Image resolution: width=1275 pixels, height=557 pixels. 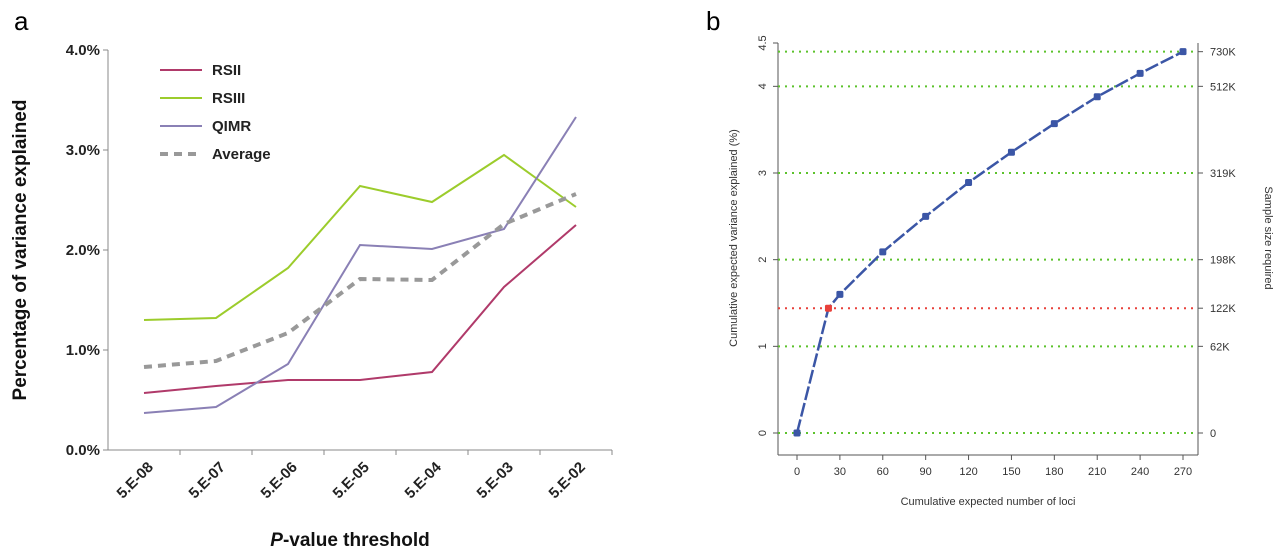 What do you see at coordinates (926, 472) in the screenshot?
I see `b-x-tick-label: 90` at bounding box center [926, 472].